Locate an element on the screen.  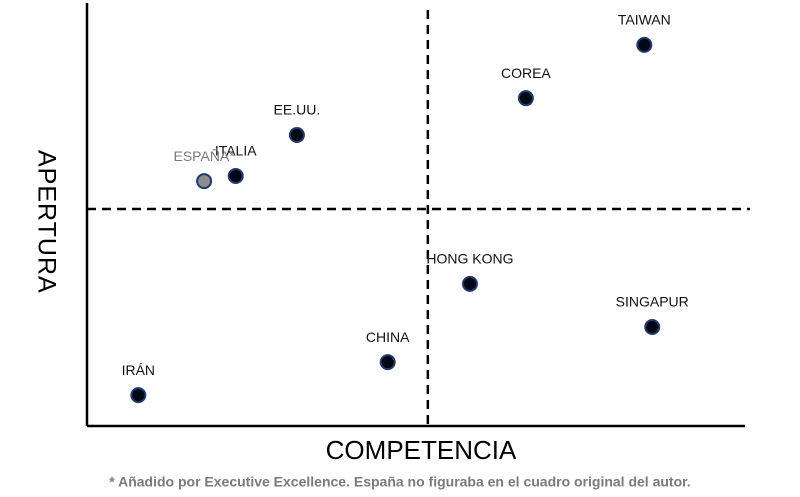
point-label: EE.UU. is located at coordinates (297, 110).